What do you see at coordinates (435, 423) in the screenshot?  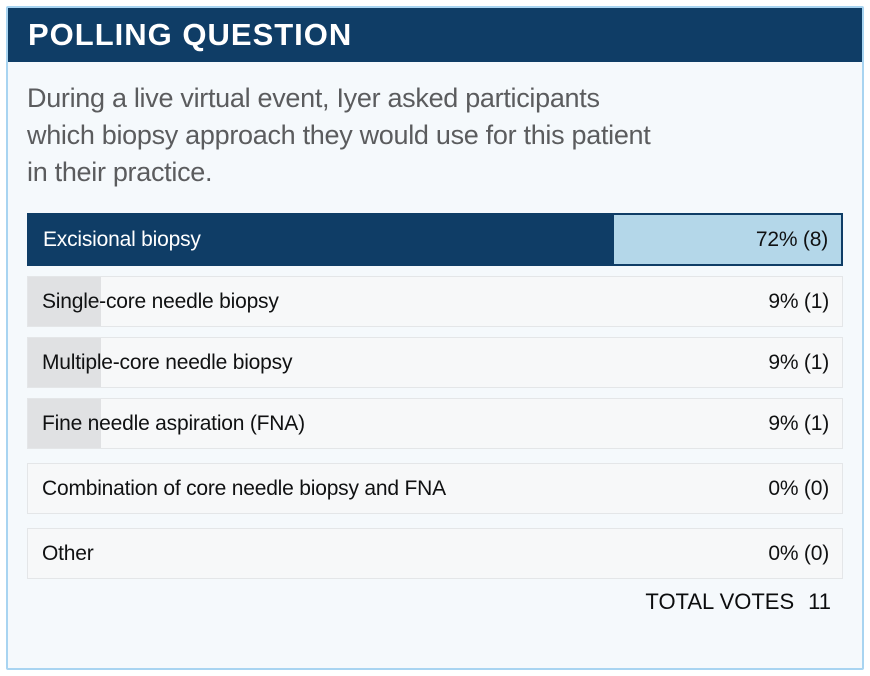 I see `poll-option-row-fine-needle-aspiration: Fine needle aspiration (FNA) 9% (1)` at bounding box center [435, 423].